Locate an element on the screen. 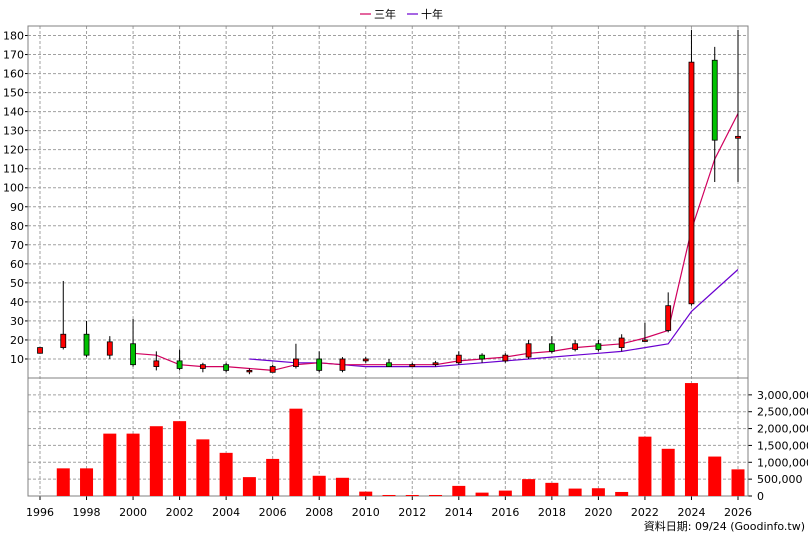 This screenshot has width=808, height=540. price-tick-label: 30 is located at coordinates (17, 321).